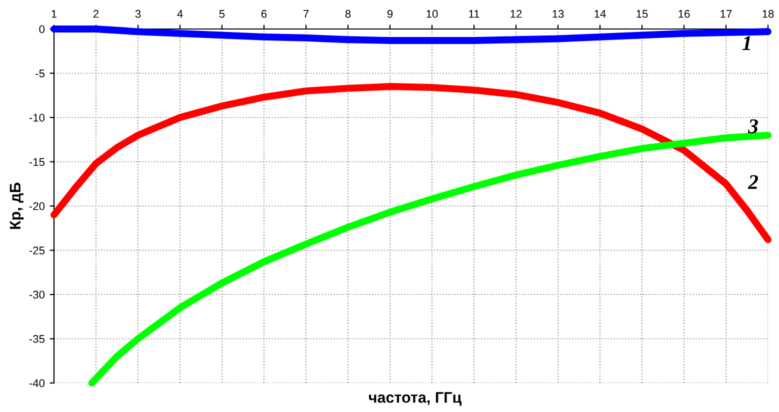  Describe the element at coordinates (54, 14) in the screenshot. I see `x-tick-label: 1` at that location.